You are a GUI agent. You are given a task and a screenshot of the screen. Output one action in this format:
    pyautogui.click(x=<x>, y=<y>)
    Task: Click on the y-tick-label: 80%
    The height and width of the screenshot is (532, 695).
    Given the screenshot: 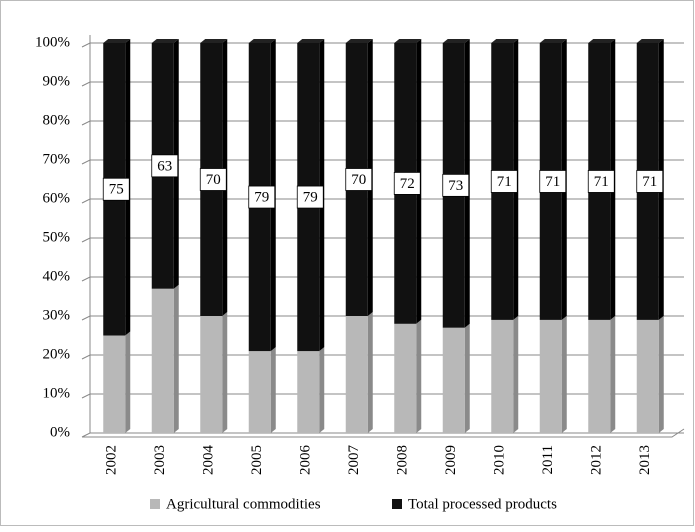 What is the action you would take?
    pyautogui.click(x=57, y=120)
    